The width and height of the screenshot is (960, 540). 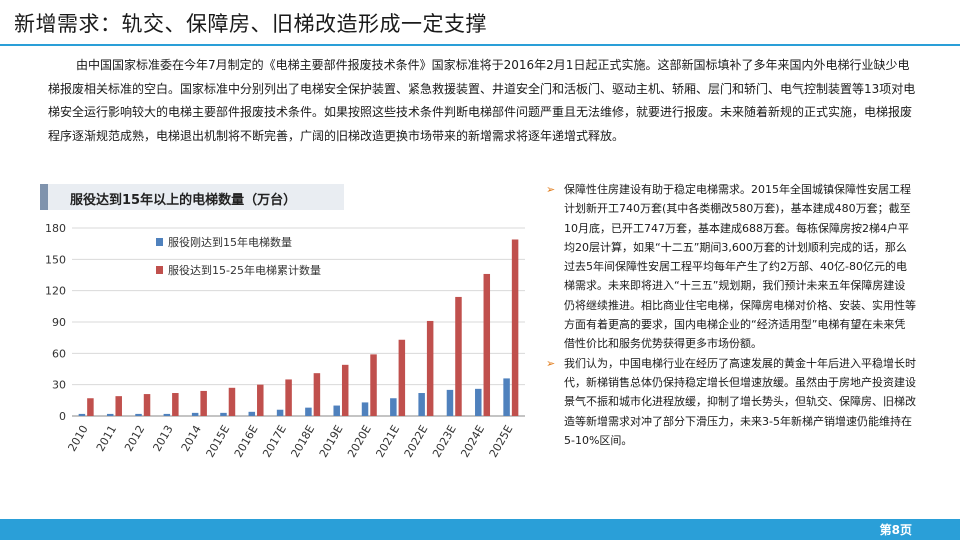 What do you see at coordinates (416, 441) in the screenshot?
I see `x-tick-label: 2022E` at bounding box center [416, 441].